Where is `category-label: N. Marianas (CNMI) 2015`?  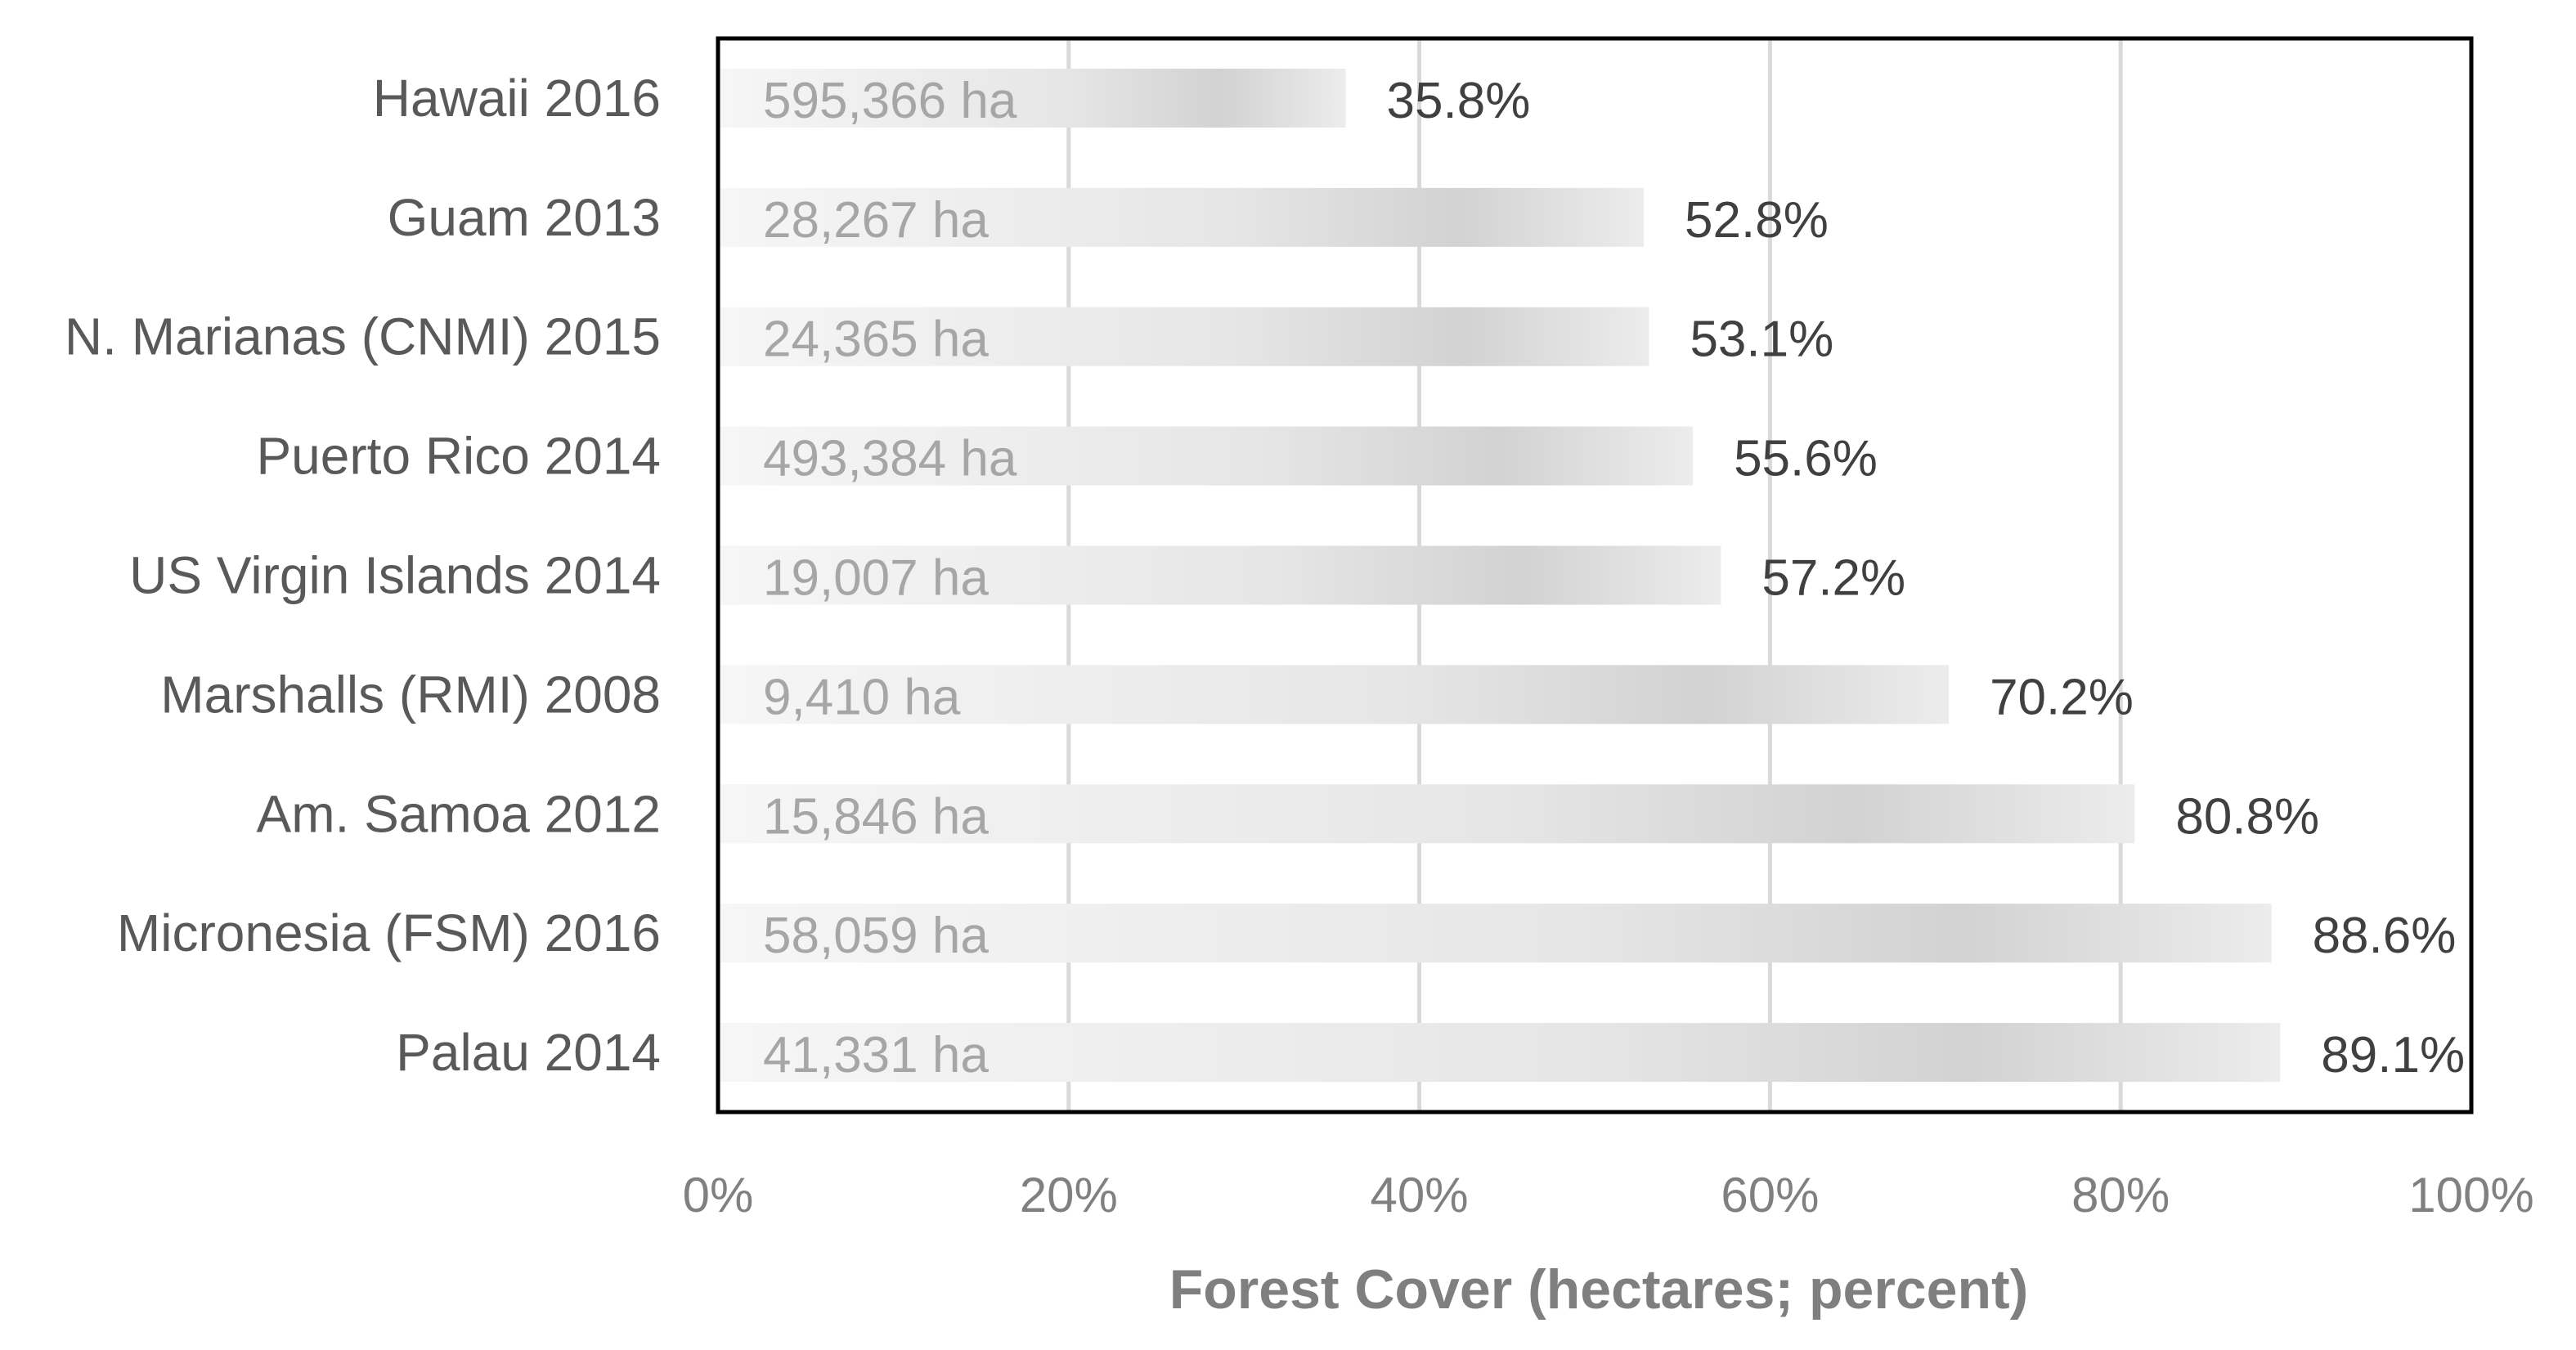 category-label: N. Marianas (CNMI) 2015 is located at coordinates (363, 336).